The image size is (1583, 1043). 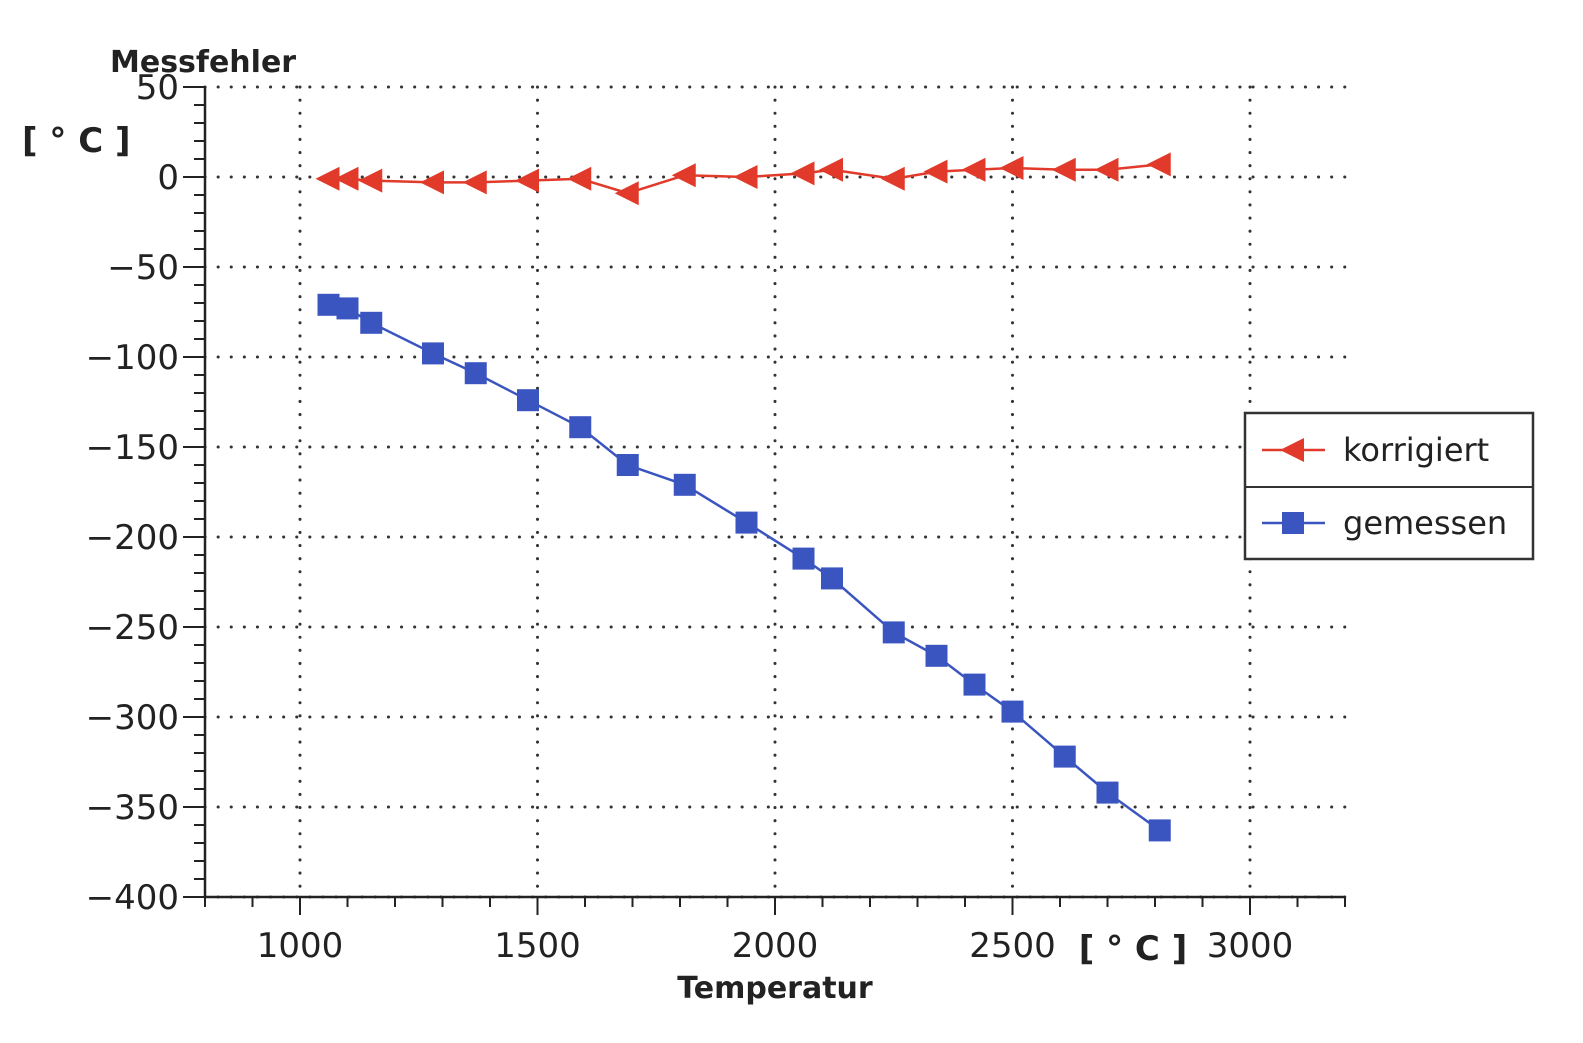 I want to click on y-tick-label: −300, so click(x=132, y=718).